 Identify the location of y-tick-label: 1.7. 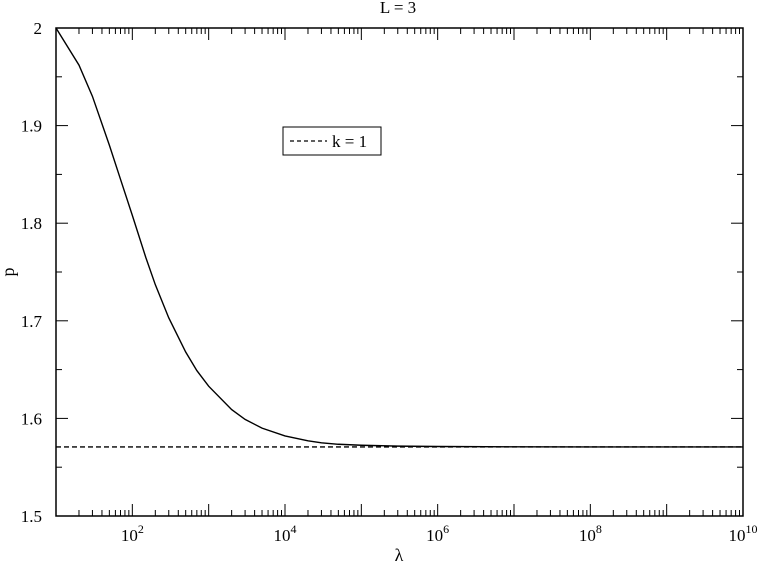
(32, 321).